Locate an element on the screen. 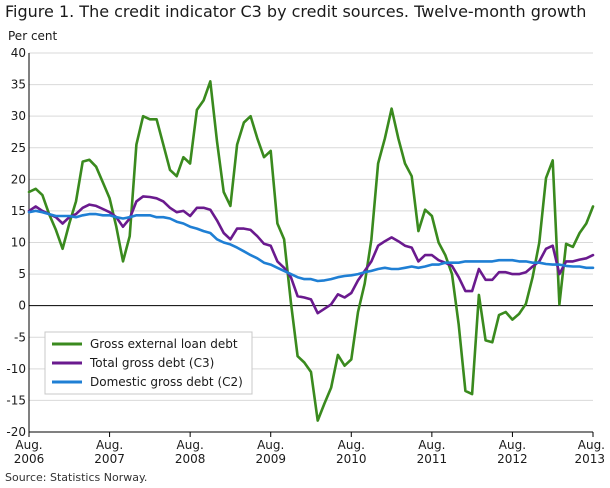  y-tick-label: 35 is located at coordinates (18, 85).